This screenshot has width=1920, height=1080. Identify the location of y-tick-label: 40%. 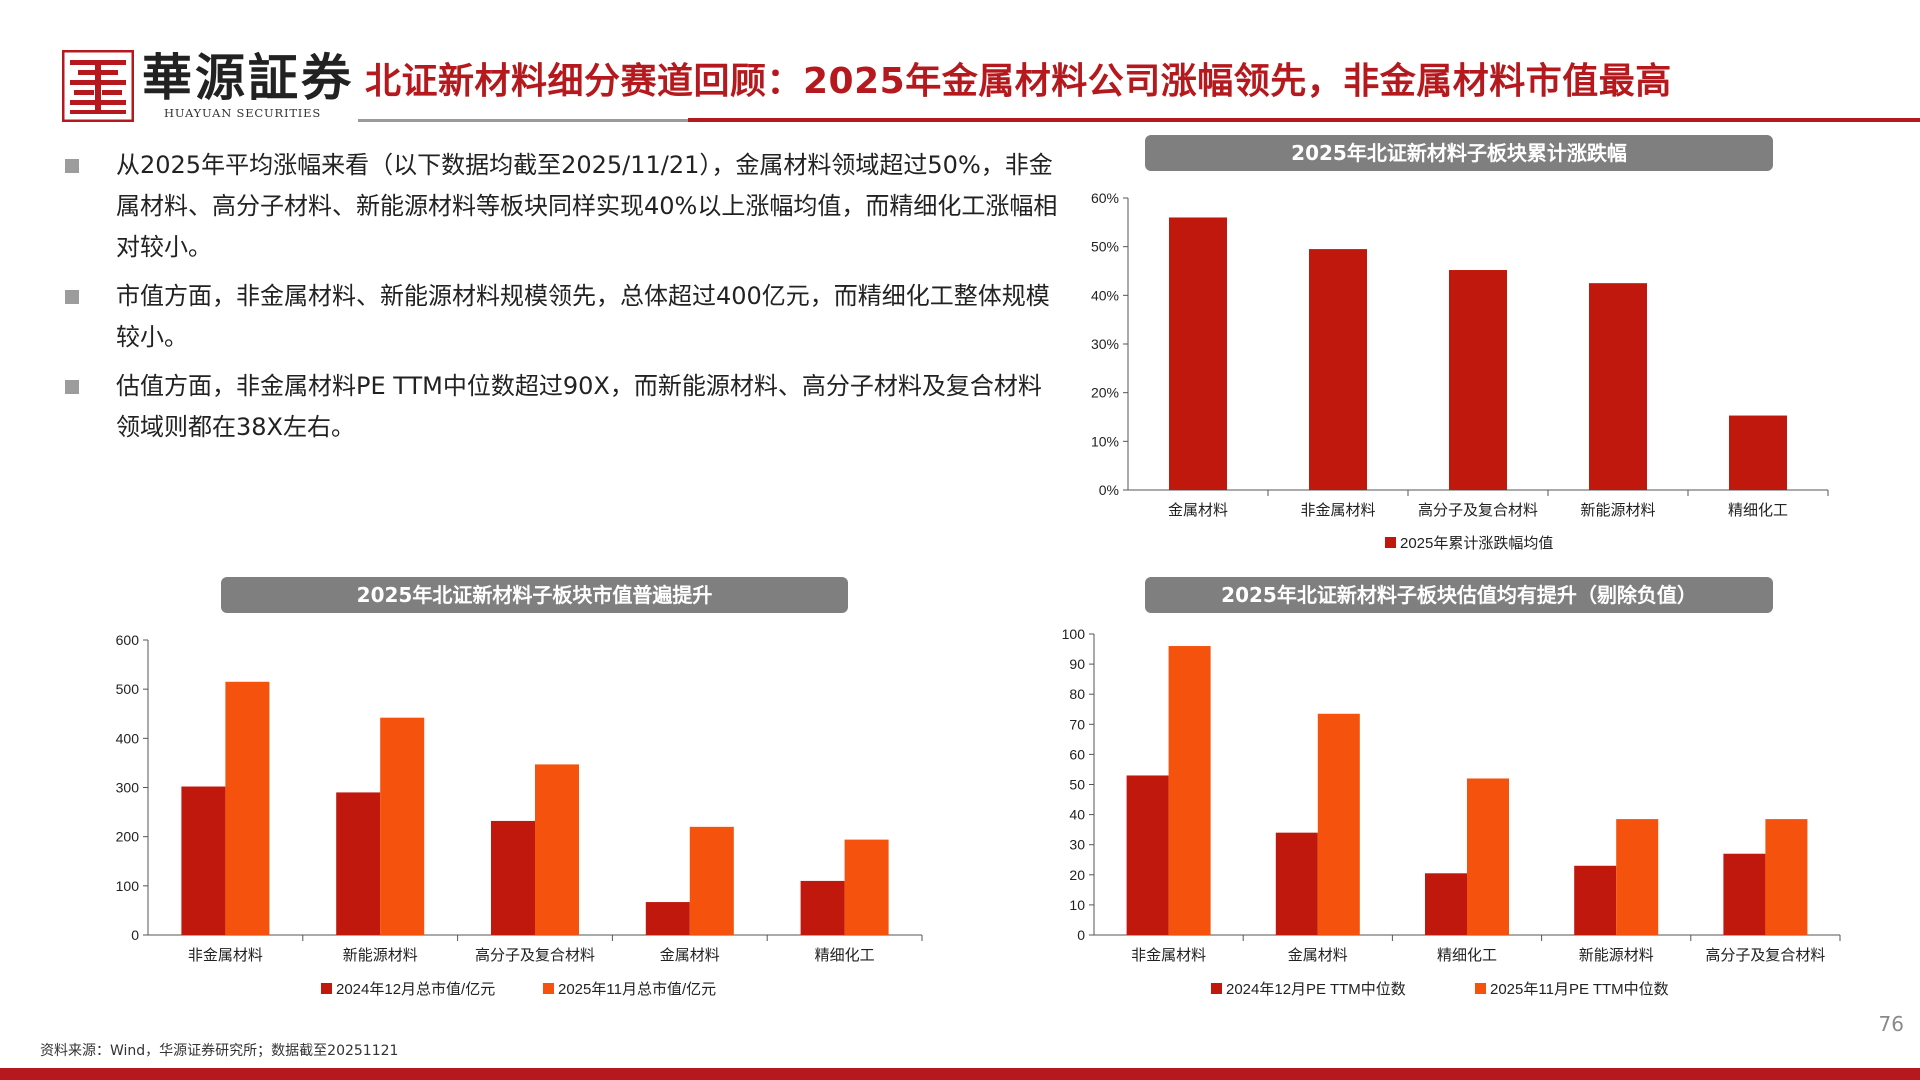
(1105, 295).